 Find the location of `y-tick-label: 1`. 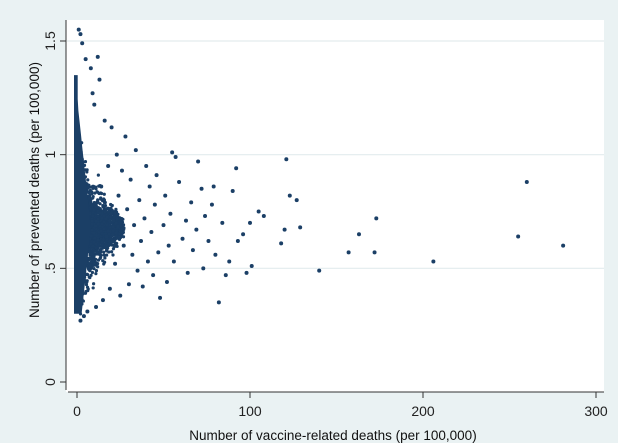

y-tick-label: 1 is located at coordinates (50, 155).